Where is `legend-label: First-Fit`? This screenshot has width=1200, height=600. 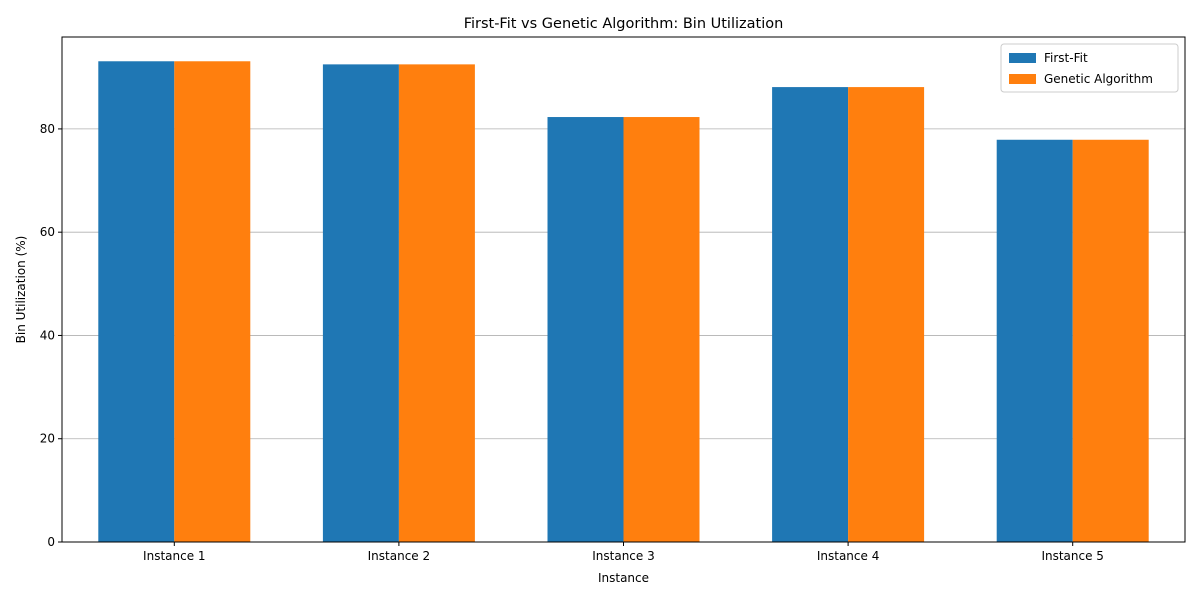 legend-label: First-Fit is located at coordinates (1066, 58).